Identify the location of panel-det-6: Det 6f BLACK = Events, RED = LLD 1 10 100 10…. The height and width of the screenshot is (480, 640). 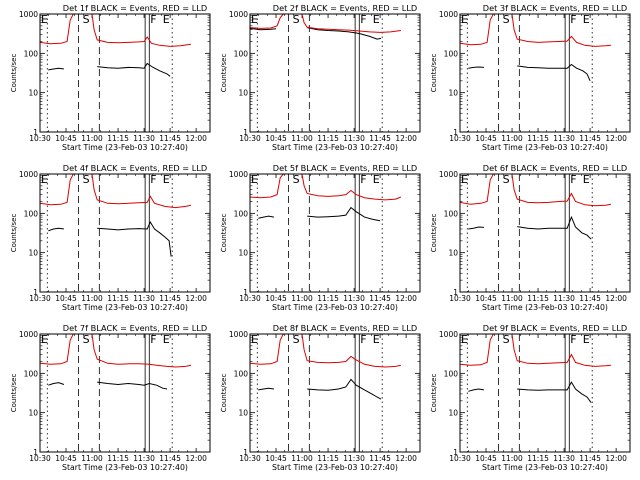
(530, 237).